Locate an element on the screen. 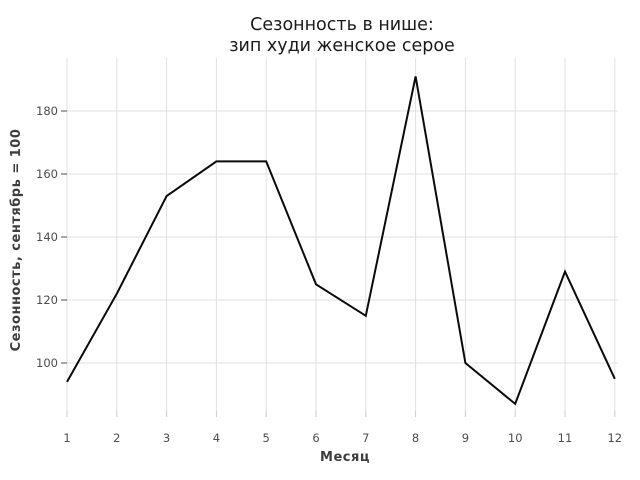 The width and height of the screenshot is (640, 480). x-tick-label: 11 is located at coordinates (565, 438).